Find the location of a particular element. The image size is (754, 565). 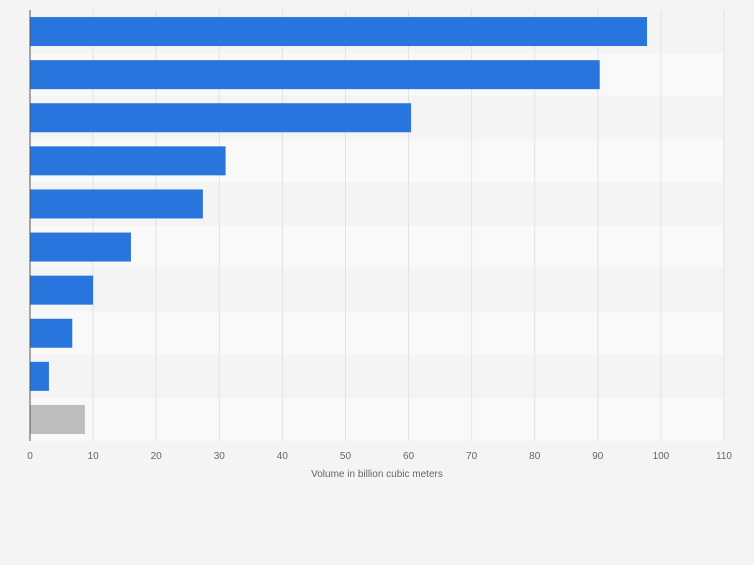

x-tick-label: 60 is located at coordinates (409, 456).